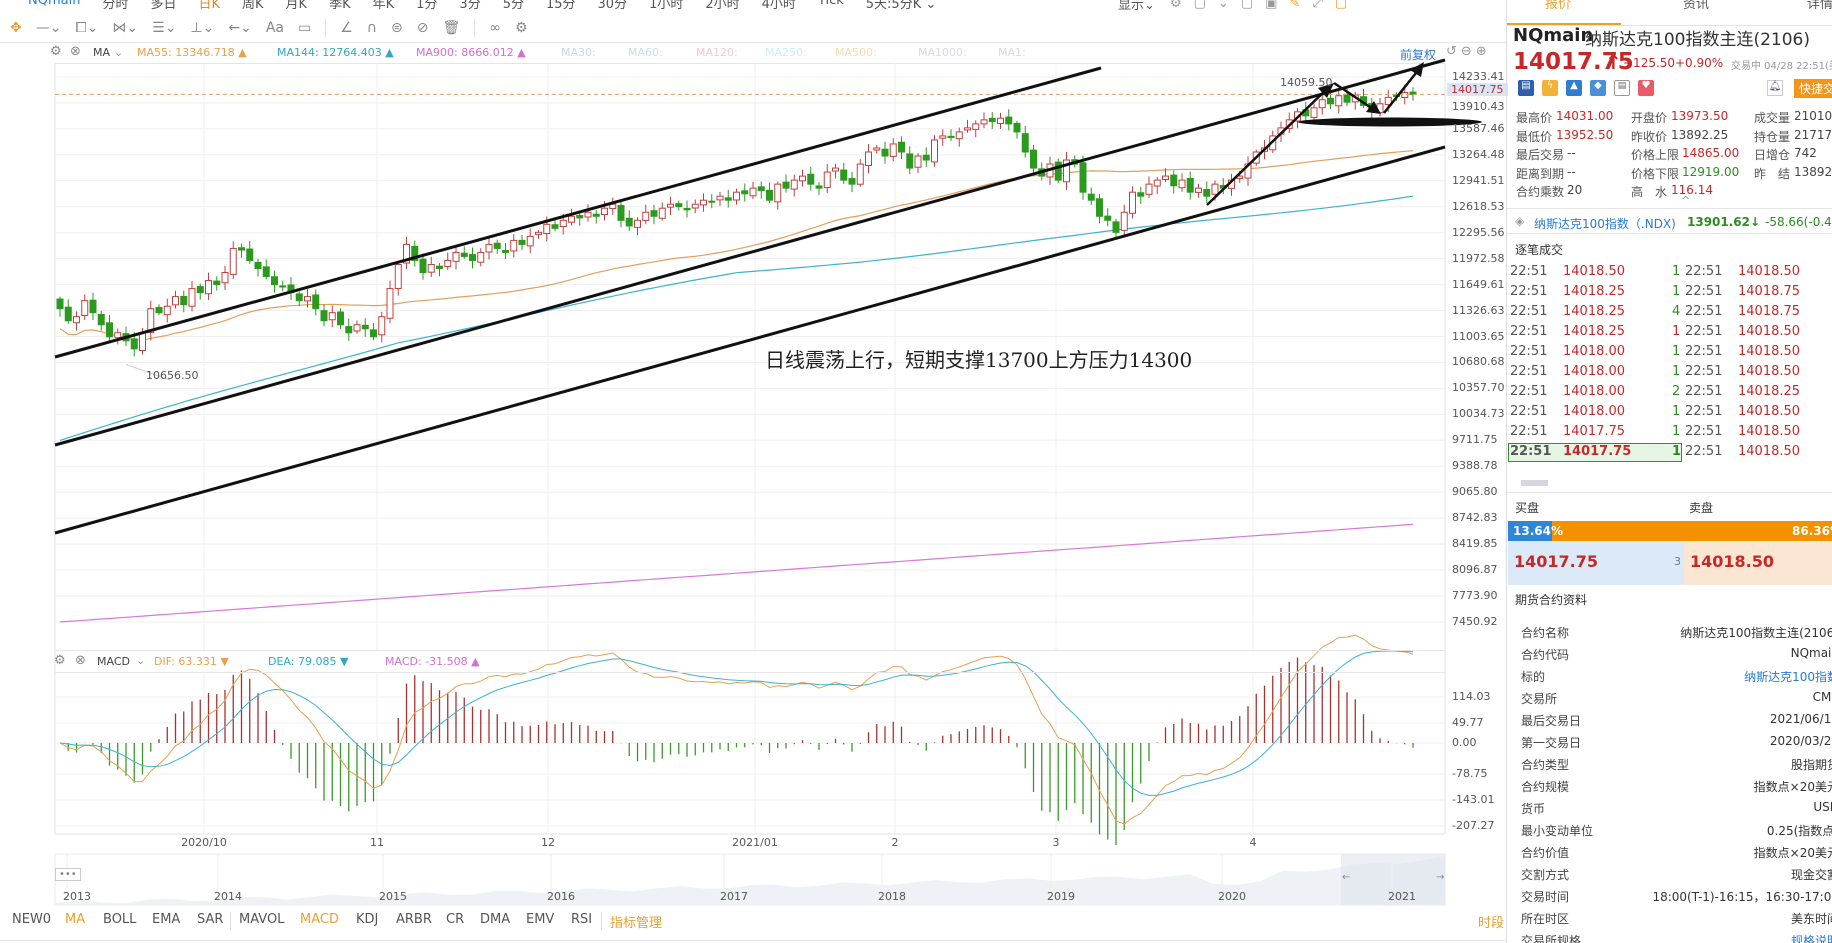 This screenshot has height=943, width=1832. What do you see at coordinates (60, 660) in the screenshot?
I see `macd-settings-icon: ⚙` at bounding box center [60, 660].